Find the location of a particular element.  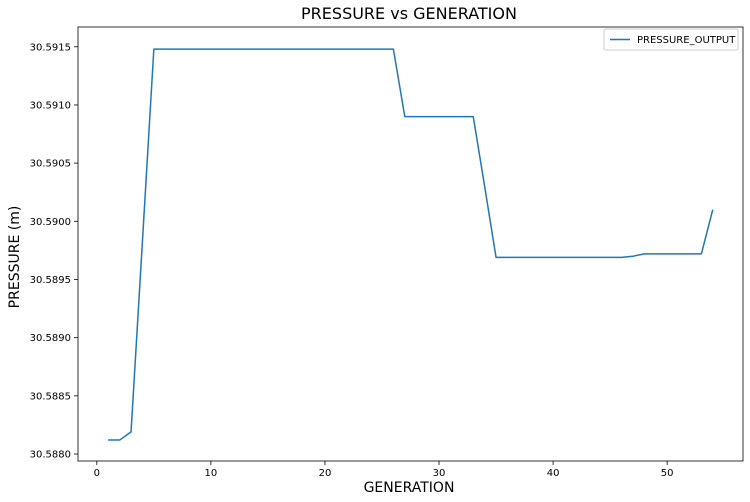

x-tick-label: 50 is located at coordinates (667, 473).